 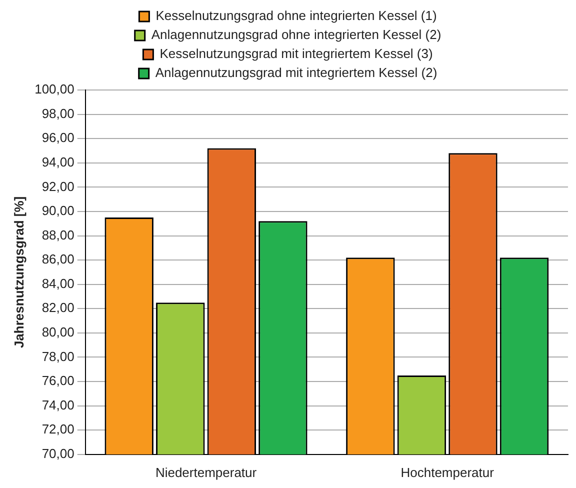 What do you see at coordinates (18, 272) in the screenshot?
I see `y-axis-title: Jahresnutzungsgrad [%]` at bounding box center [18, 272].